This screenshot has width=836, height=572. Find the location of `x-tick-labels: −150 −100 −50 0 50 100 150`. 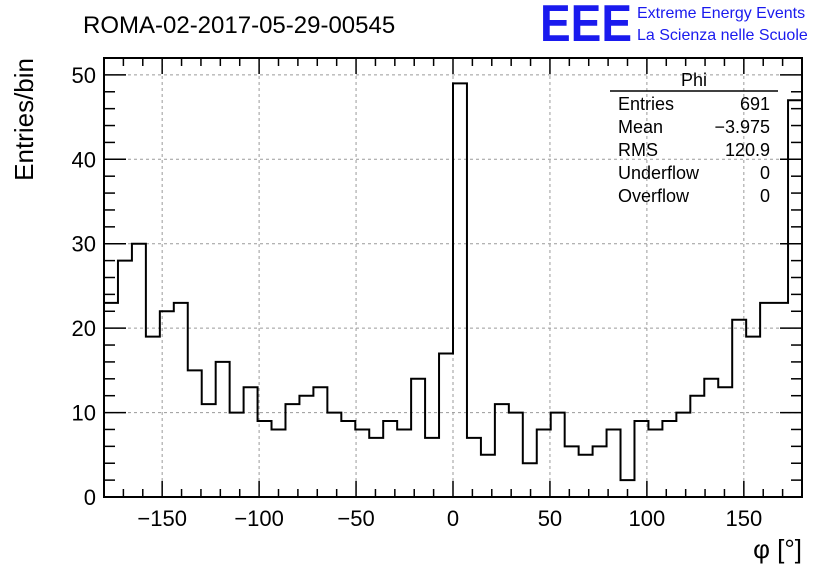

x-tick-labels: −150 −100 −50 0 50 100 150 is located at coordinates (449, 518).